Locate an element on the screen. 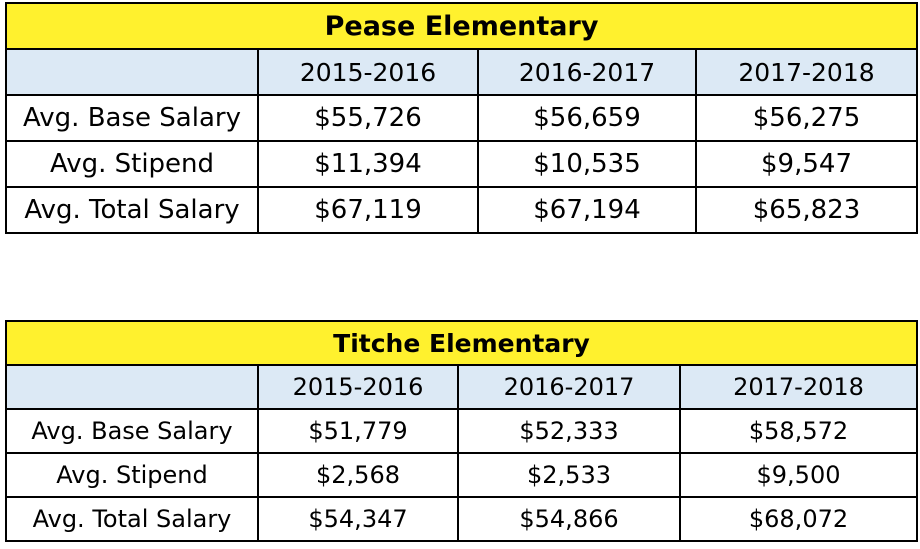  table-cell: $58,572 is located at coordinates (798, 431).